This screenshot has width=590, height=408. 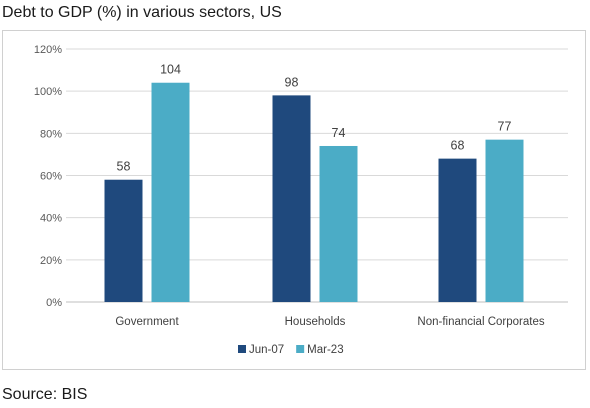 I want to click on data-label: 98, so click(x=292, y=82).